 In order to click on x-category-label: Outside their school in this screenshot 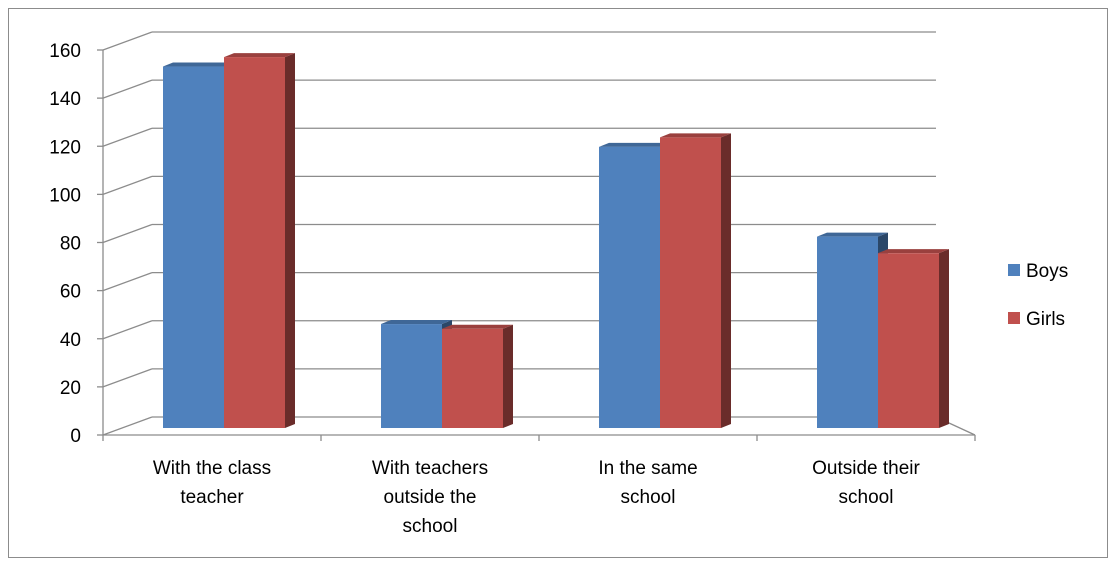, I will do `click(866, 483)`.